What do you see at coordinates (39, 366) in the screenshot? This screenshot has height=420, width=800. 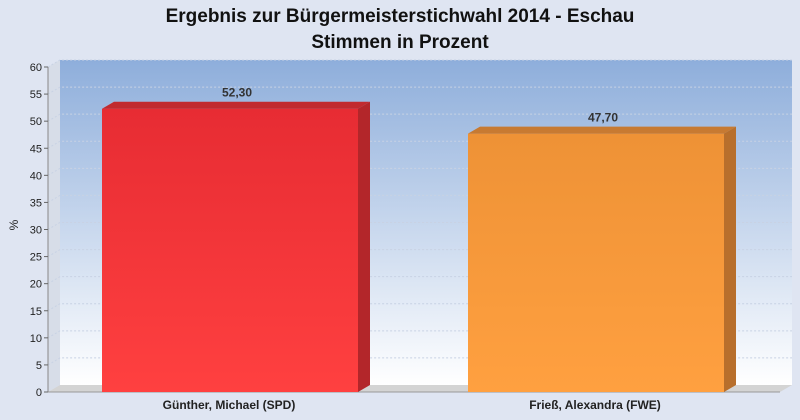 I see `y-tick-label: 5` at bounding box center [39, 366].